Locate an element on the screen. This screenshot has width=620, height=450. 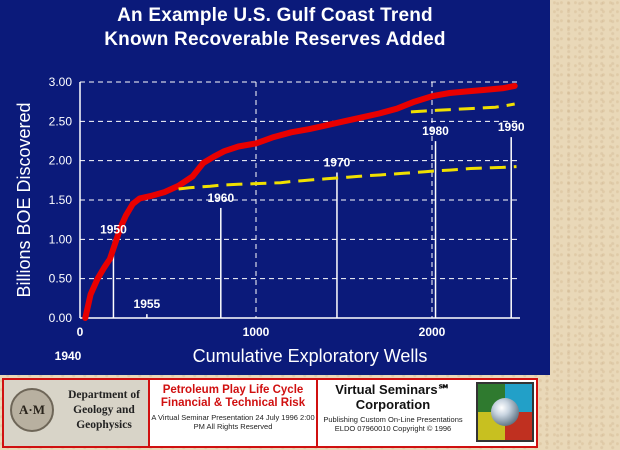
y-tick-label-4: 2.00 is located at coordinates (61, 161).